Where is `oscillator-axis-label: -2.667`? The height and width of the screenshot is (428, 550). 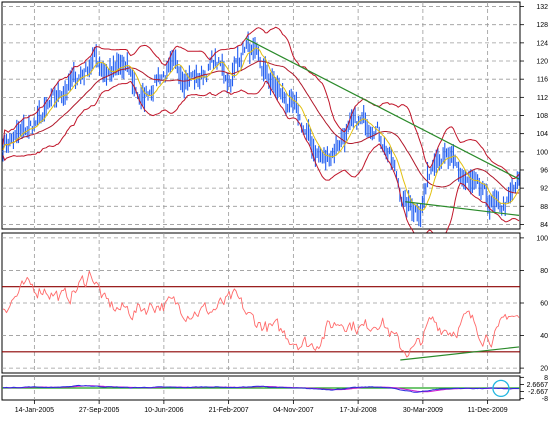 oscillator-axis-label: -2.667 is located at coordinates (538, 392).